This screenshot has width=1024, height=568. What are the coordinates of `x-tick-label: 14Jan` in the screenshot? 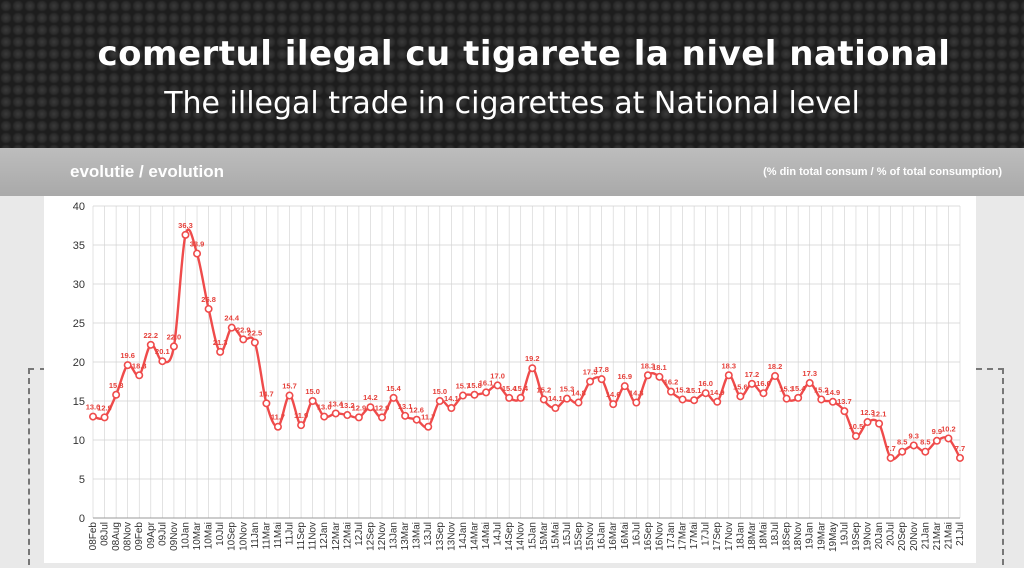 It's located at (463, 535).